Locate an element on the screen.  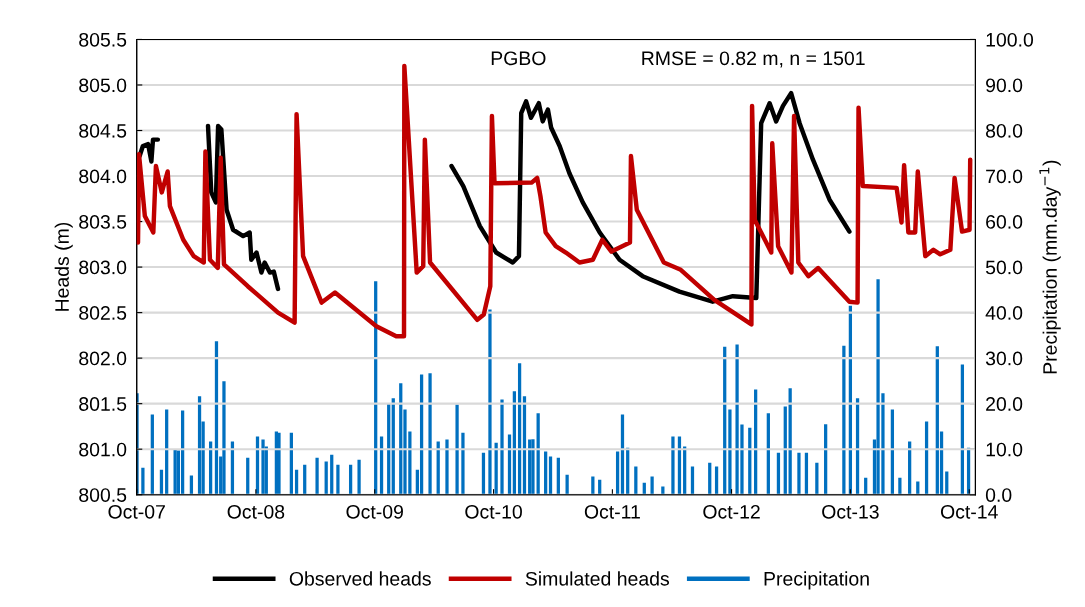
legend-label: Precipitation is located at coordinates (816, 580).